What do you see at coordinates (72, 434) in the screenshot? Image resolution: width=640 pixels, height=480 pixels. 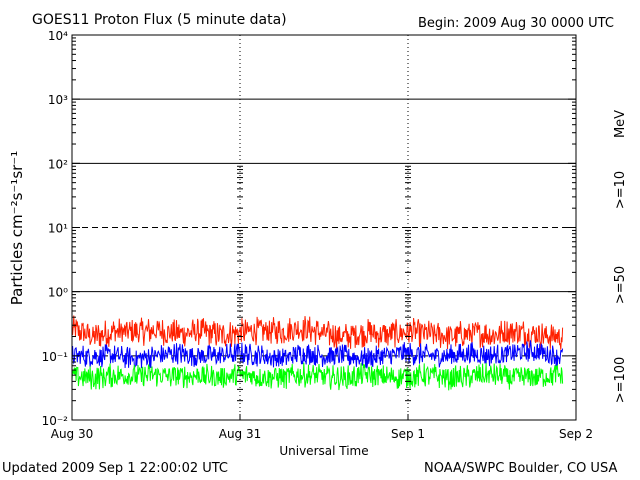 I see `x-tick-label: Aug 30` at bounding box center [72, 434].